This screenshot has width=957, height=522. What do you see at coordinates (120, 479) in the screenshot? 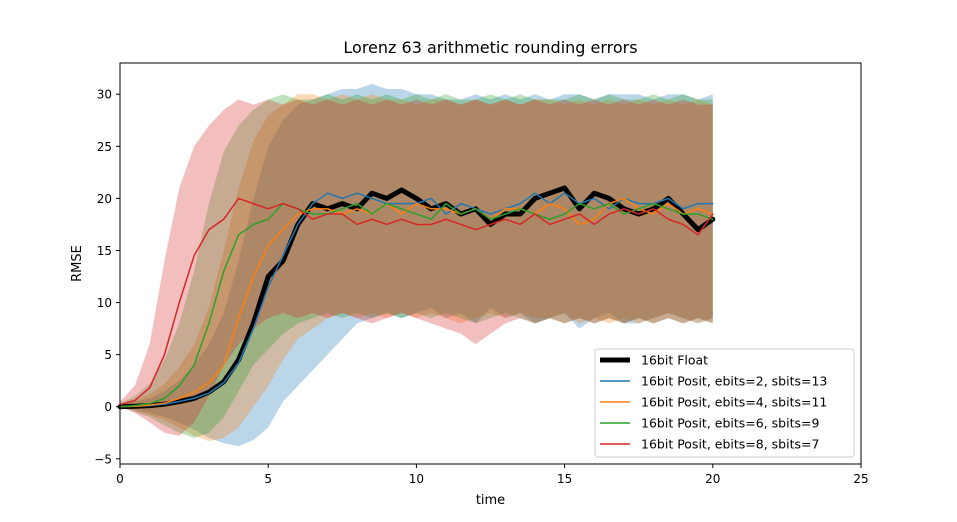
I see `x-tick-label: 0` at bounding box center [120, 479].